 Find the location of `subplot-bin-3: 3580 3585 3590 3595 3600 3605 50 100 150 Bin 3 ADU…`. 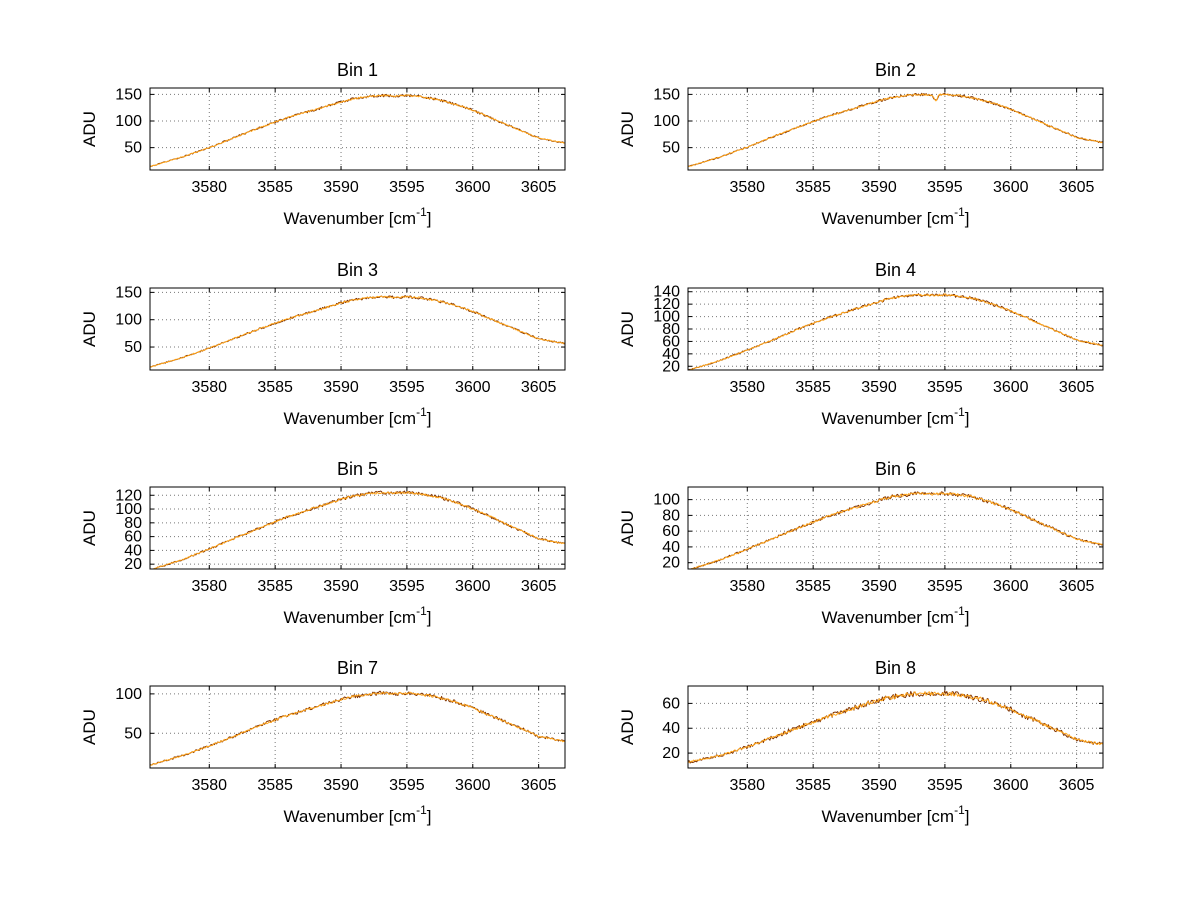

subplot-bin-3: 3580 3585 3590 3595 3600 3605 50 100 150 Bin 3 ADU… is located at coordinates (323, 344).